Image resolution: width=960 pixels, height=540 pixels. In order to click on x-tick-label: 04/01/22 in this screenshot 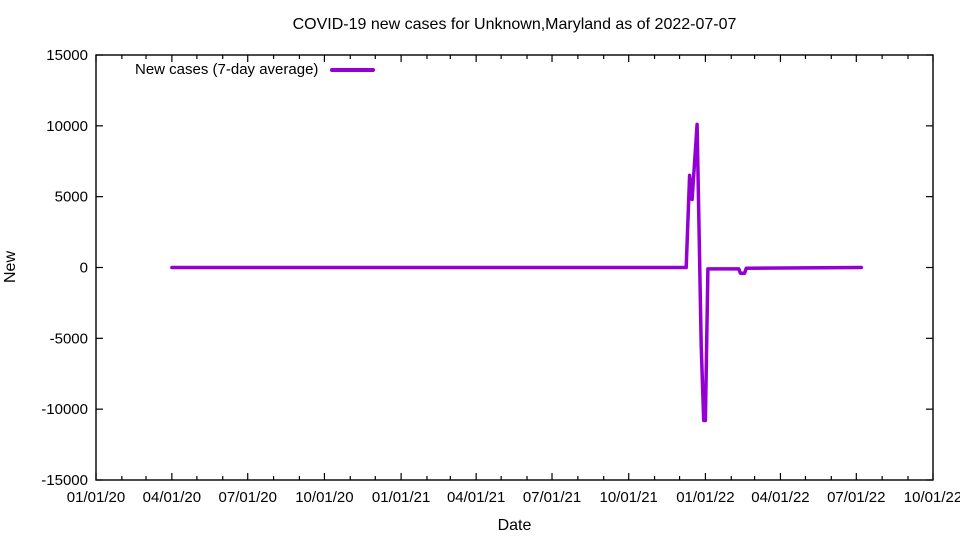, I will do `click(780, 497)`.